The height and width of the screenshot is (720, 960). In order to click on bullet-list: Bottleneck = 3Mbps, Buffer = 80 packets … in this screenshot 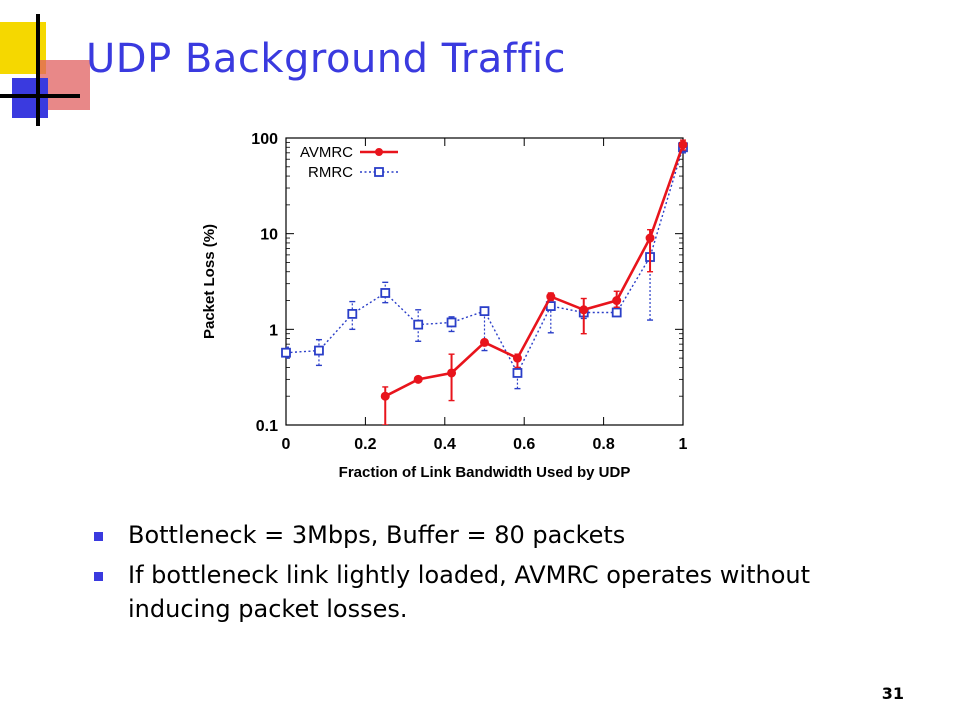, I will do `click(505, 575)`.